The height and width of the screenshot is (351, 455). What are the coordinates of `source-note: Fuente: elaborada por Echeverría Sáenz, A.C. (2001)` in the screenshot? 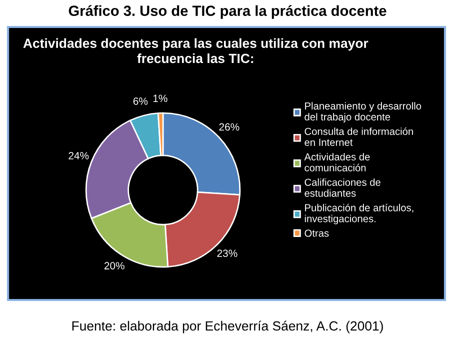 It's located at (227, 327).